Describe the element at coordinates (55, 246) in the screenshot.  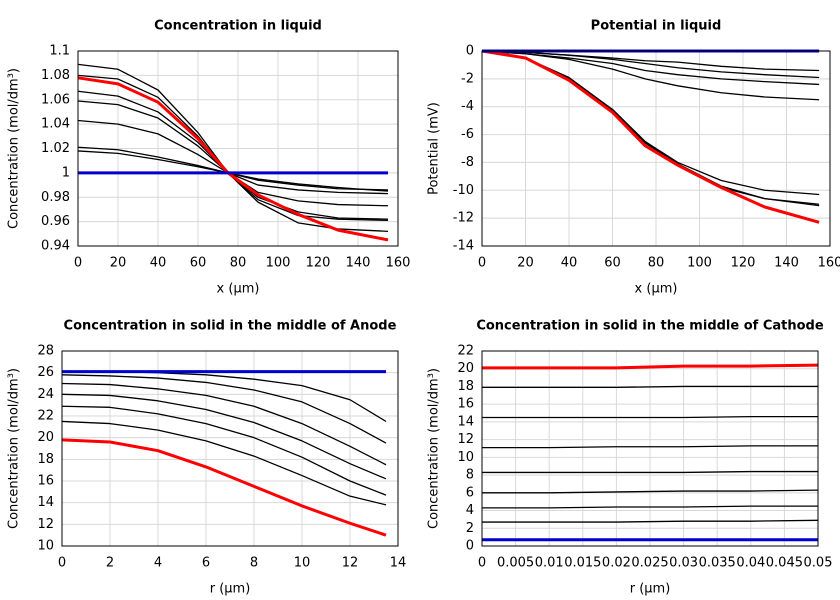
I see `y-tick-label: 0.94` at that location.